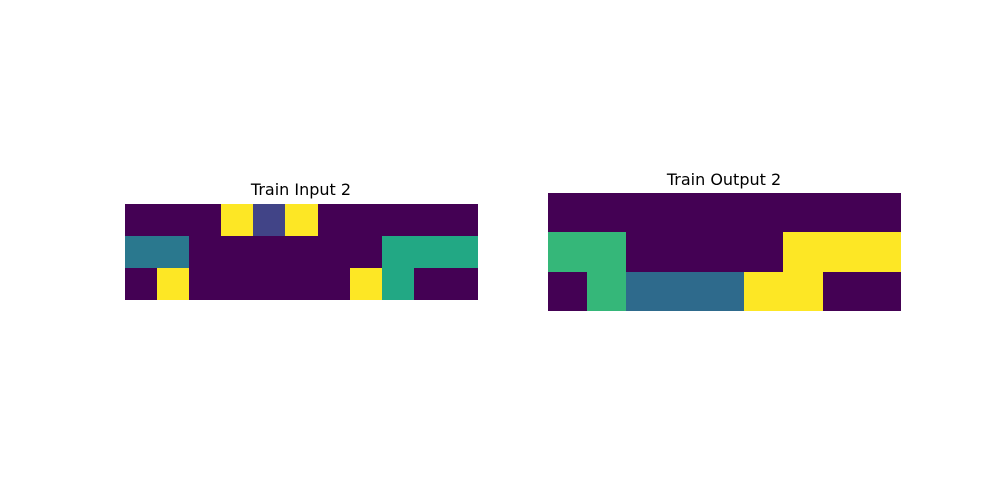 The image size is (1000, 500). Describe the element at coordinates (724, 179) in the screenshot. I see `train-output-title: Train Output 2` at that location.